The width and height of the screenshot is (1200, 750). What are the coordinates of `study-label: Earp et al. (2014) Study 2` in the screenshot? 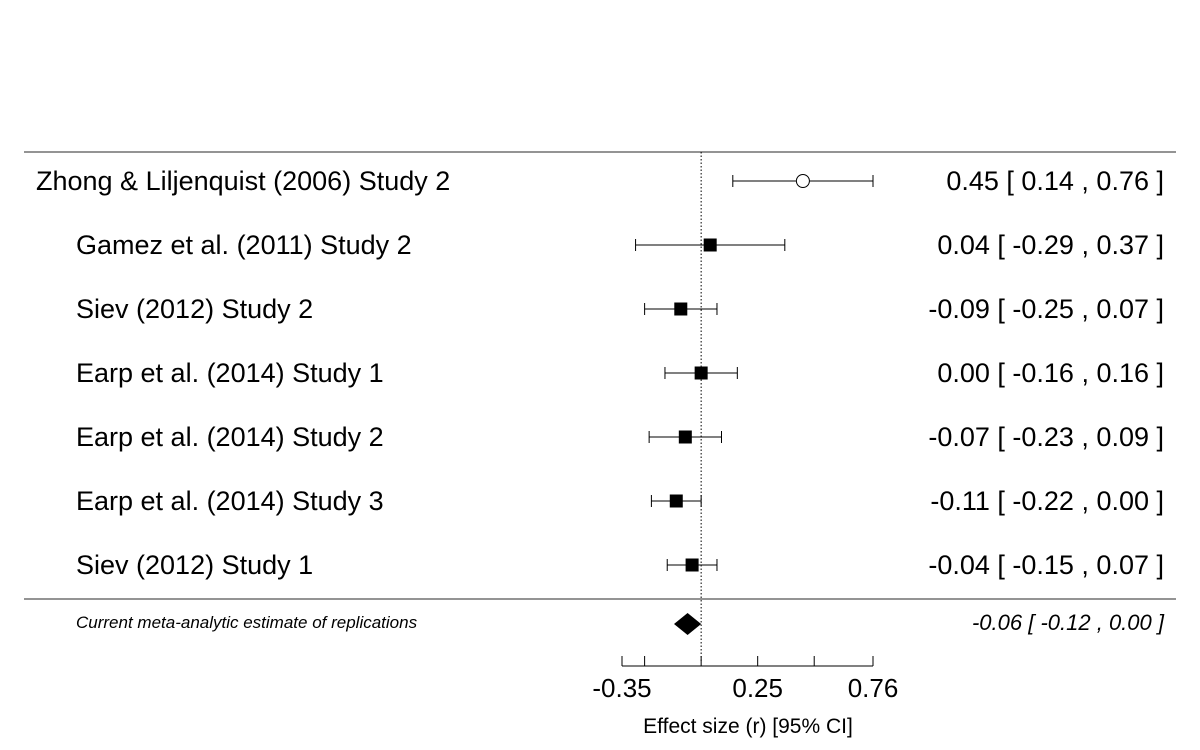 It's located at (230, 437).